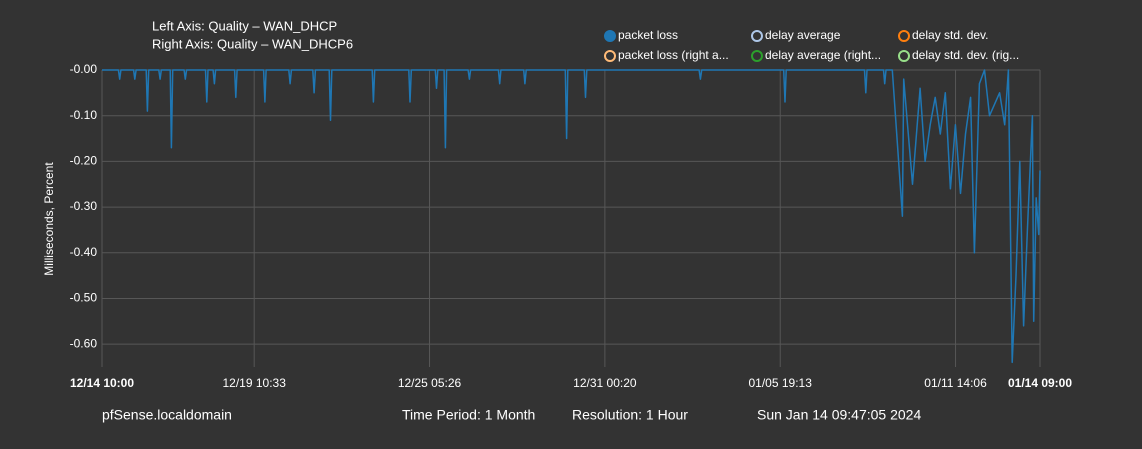  What do you see at coordinates (430, 383) in the screenshot?
I see `x-tick-label: 12/25 05:26` at bounding box center [430, 383].